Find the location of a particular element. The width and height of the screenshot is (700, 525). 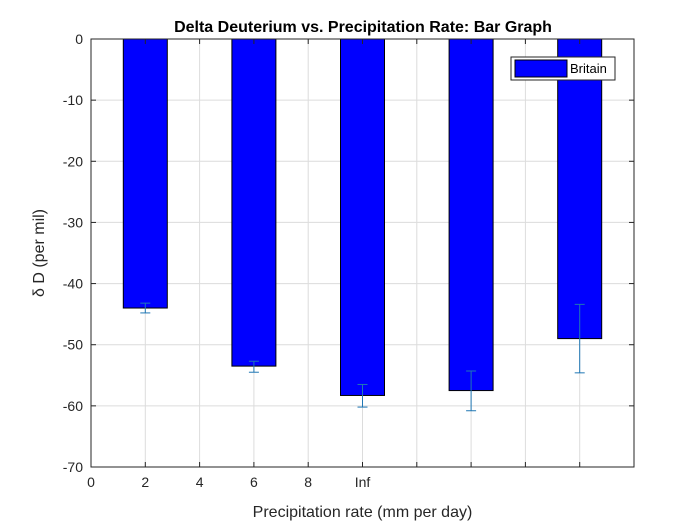

y-axis-label: δ D (per mil) is located at coordinates (39, 253).